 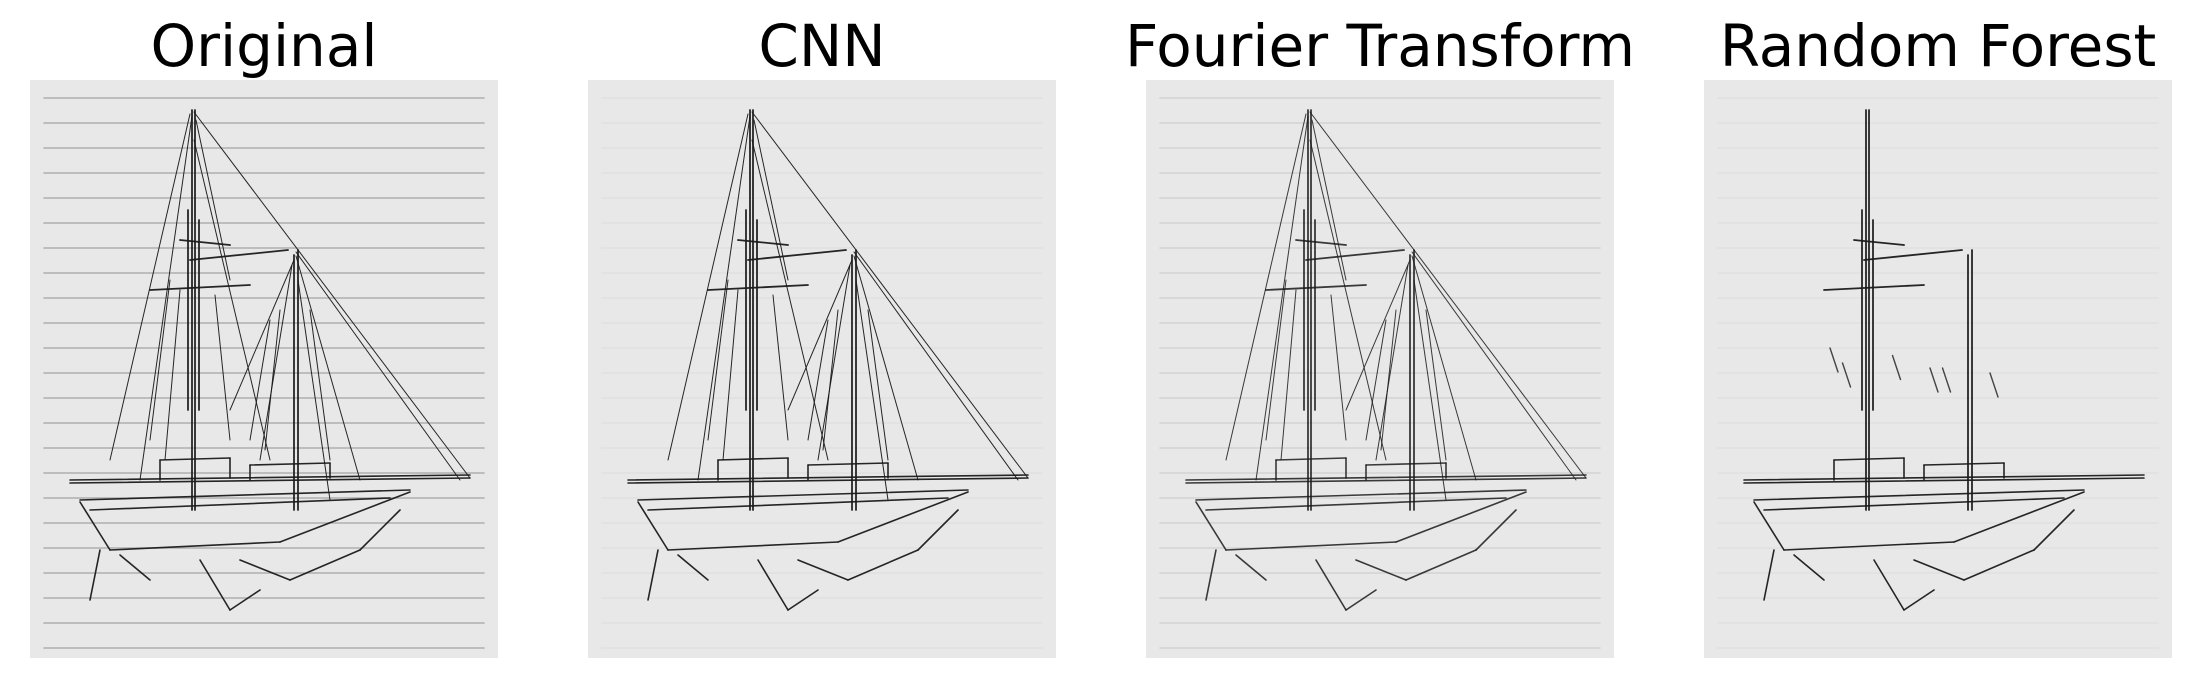 I want to click on panel-title-fourier-transform: Fourier Transform, so click(x=1380, y=46).